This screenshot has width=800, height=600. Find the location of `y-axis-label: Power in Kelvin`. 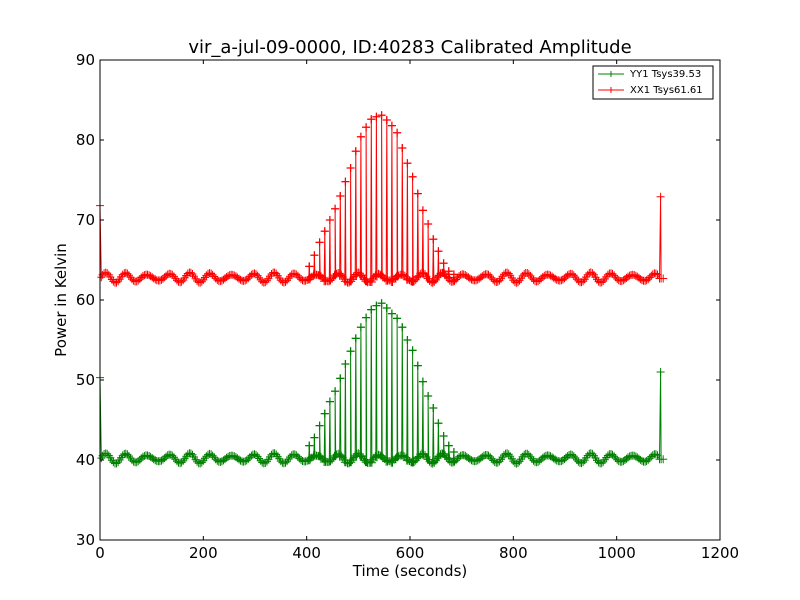

y-axis-label: Power in Kelvin is located at coordinates (61, 300).